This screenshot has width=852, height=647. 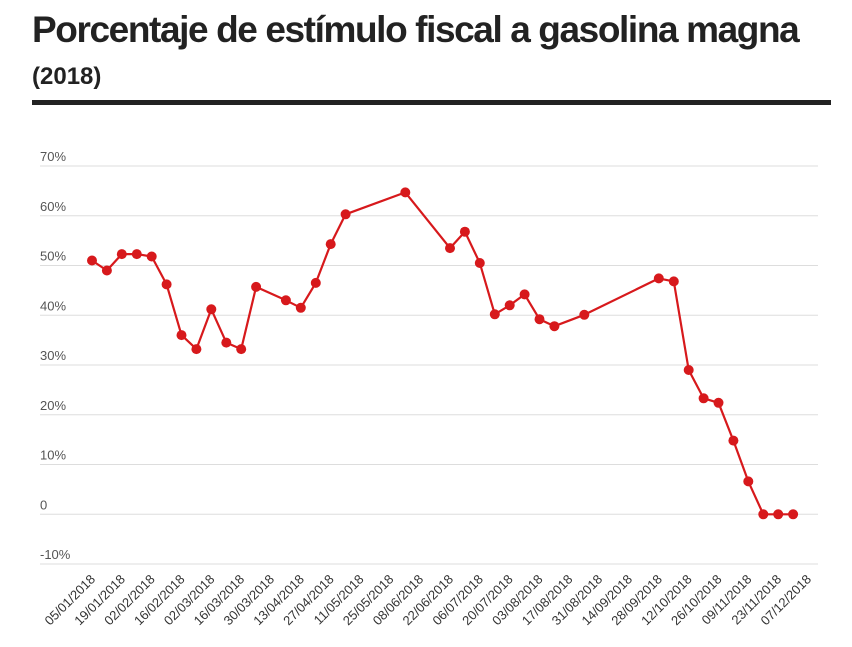 I want to click on y-axis-ticks: -10% 0 10% 20% 30% 40% 50% 60% 70%, so click(x=55, y=355).